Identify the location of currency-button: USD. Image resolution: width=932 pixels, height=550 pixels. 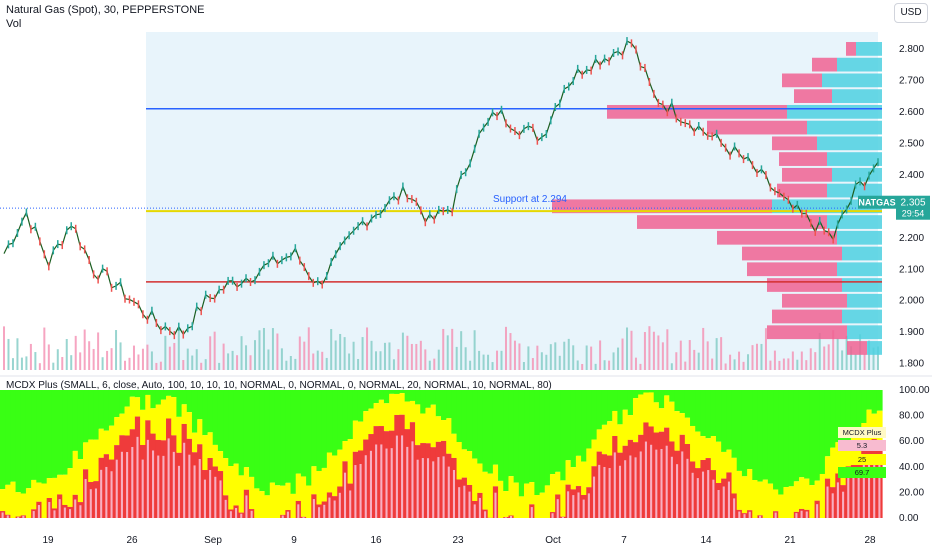
(911, 13).